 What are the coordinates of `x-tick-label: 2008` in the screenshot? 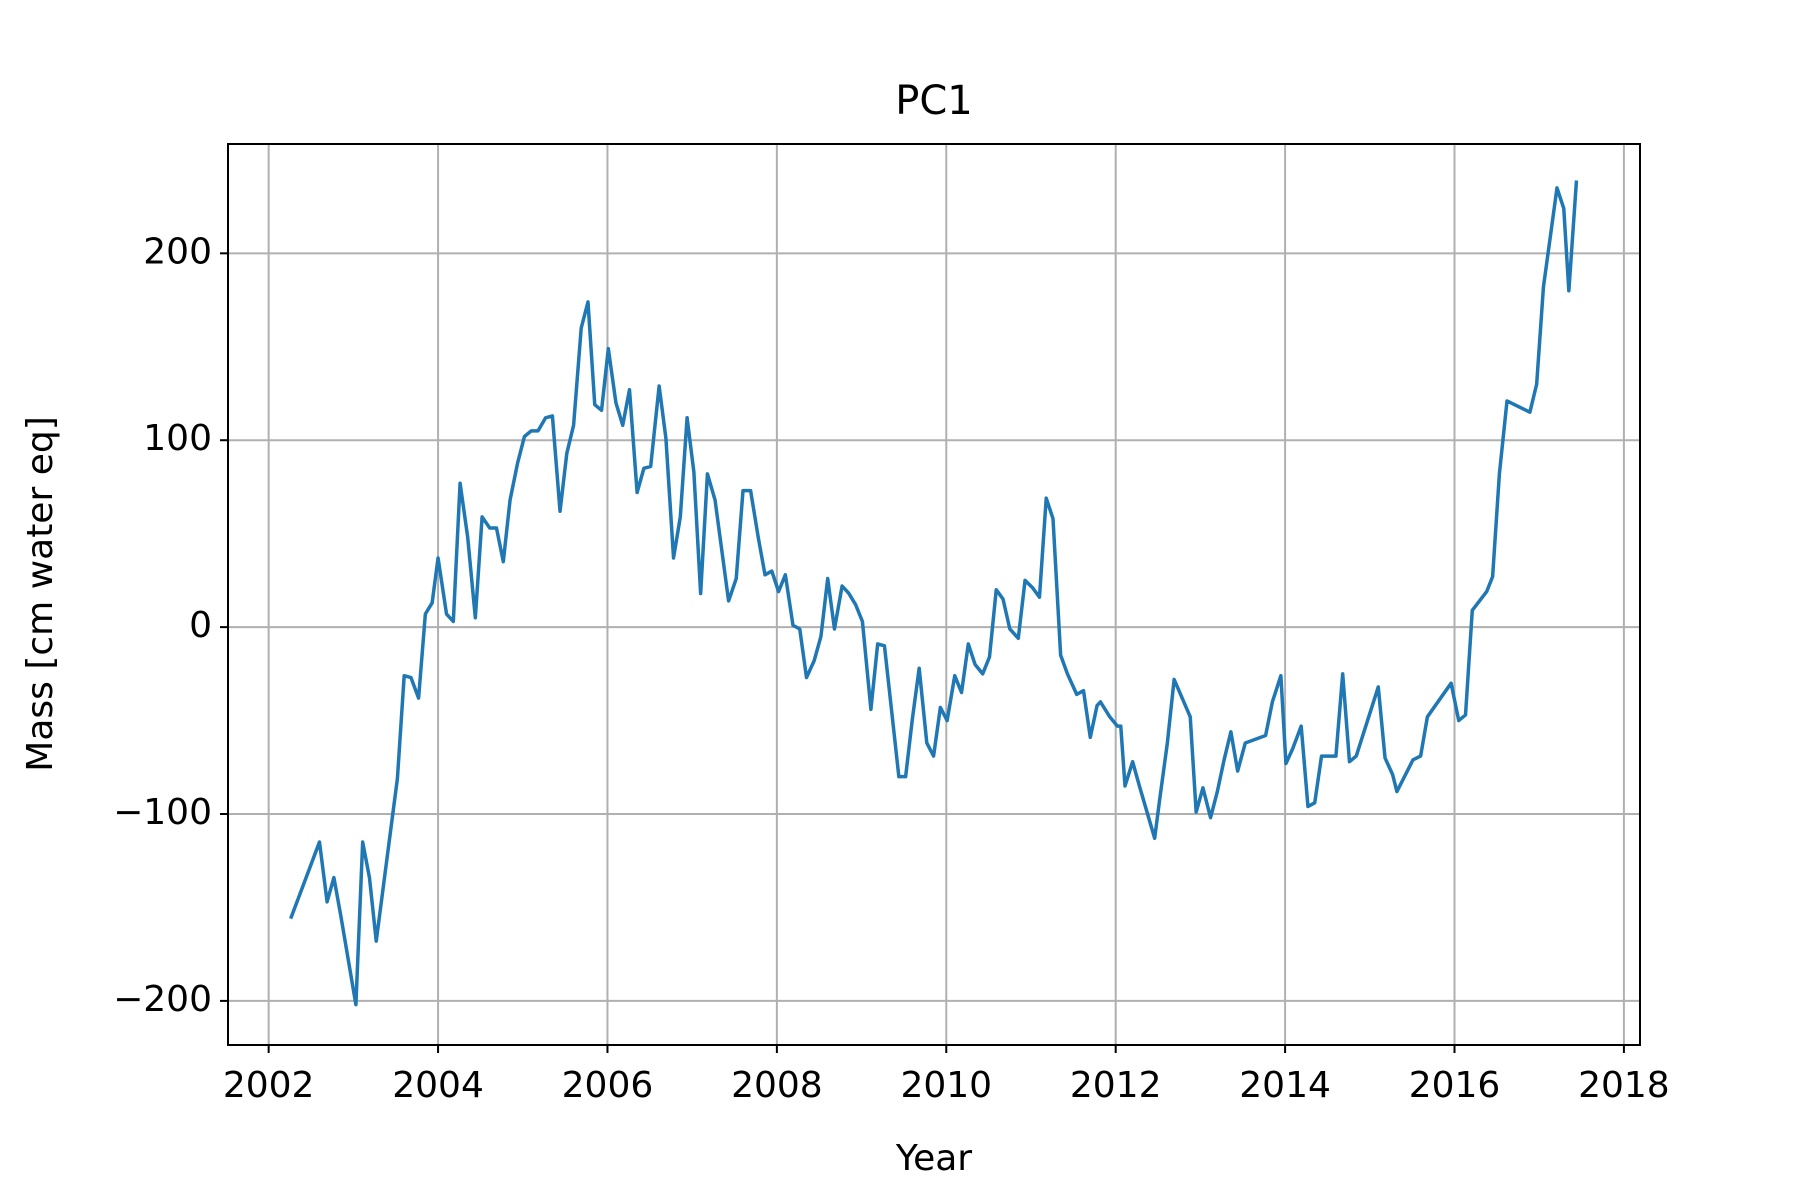 It's located at (777, 1085).